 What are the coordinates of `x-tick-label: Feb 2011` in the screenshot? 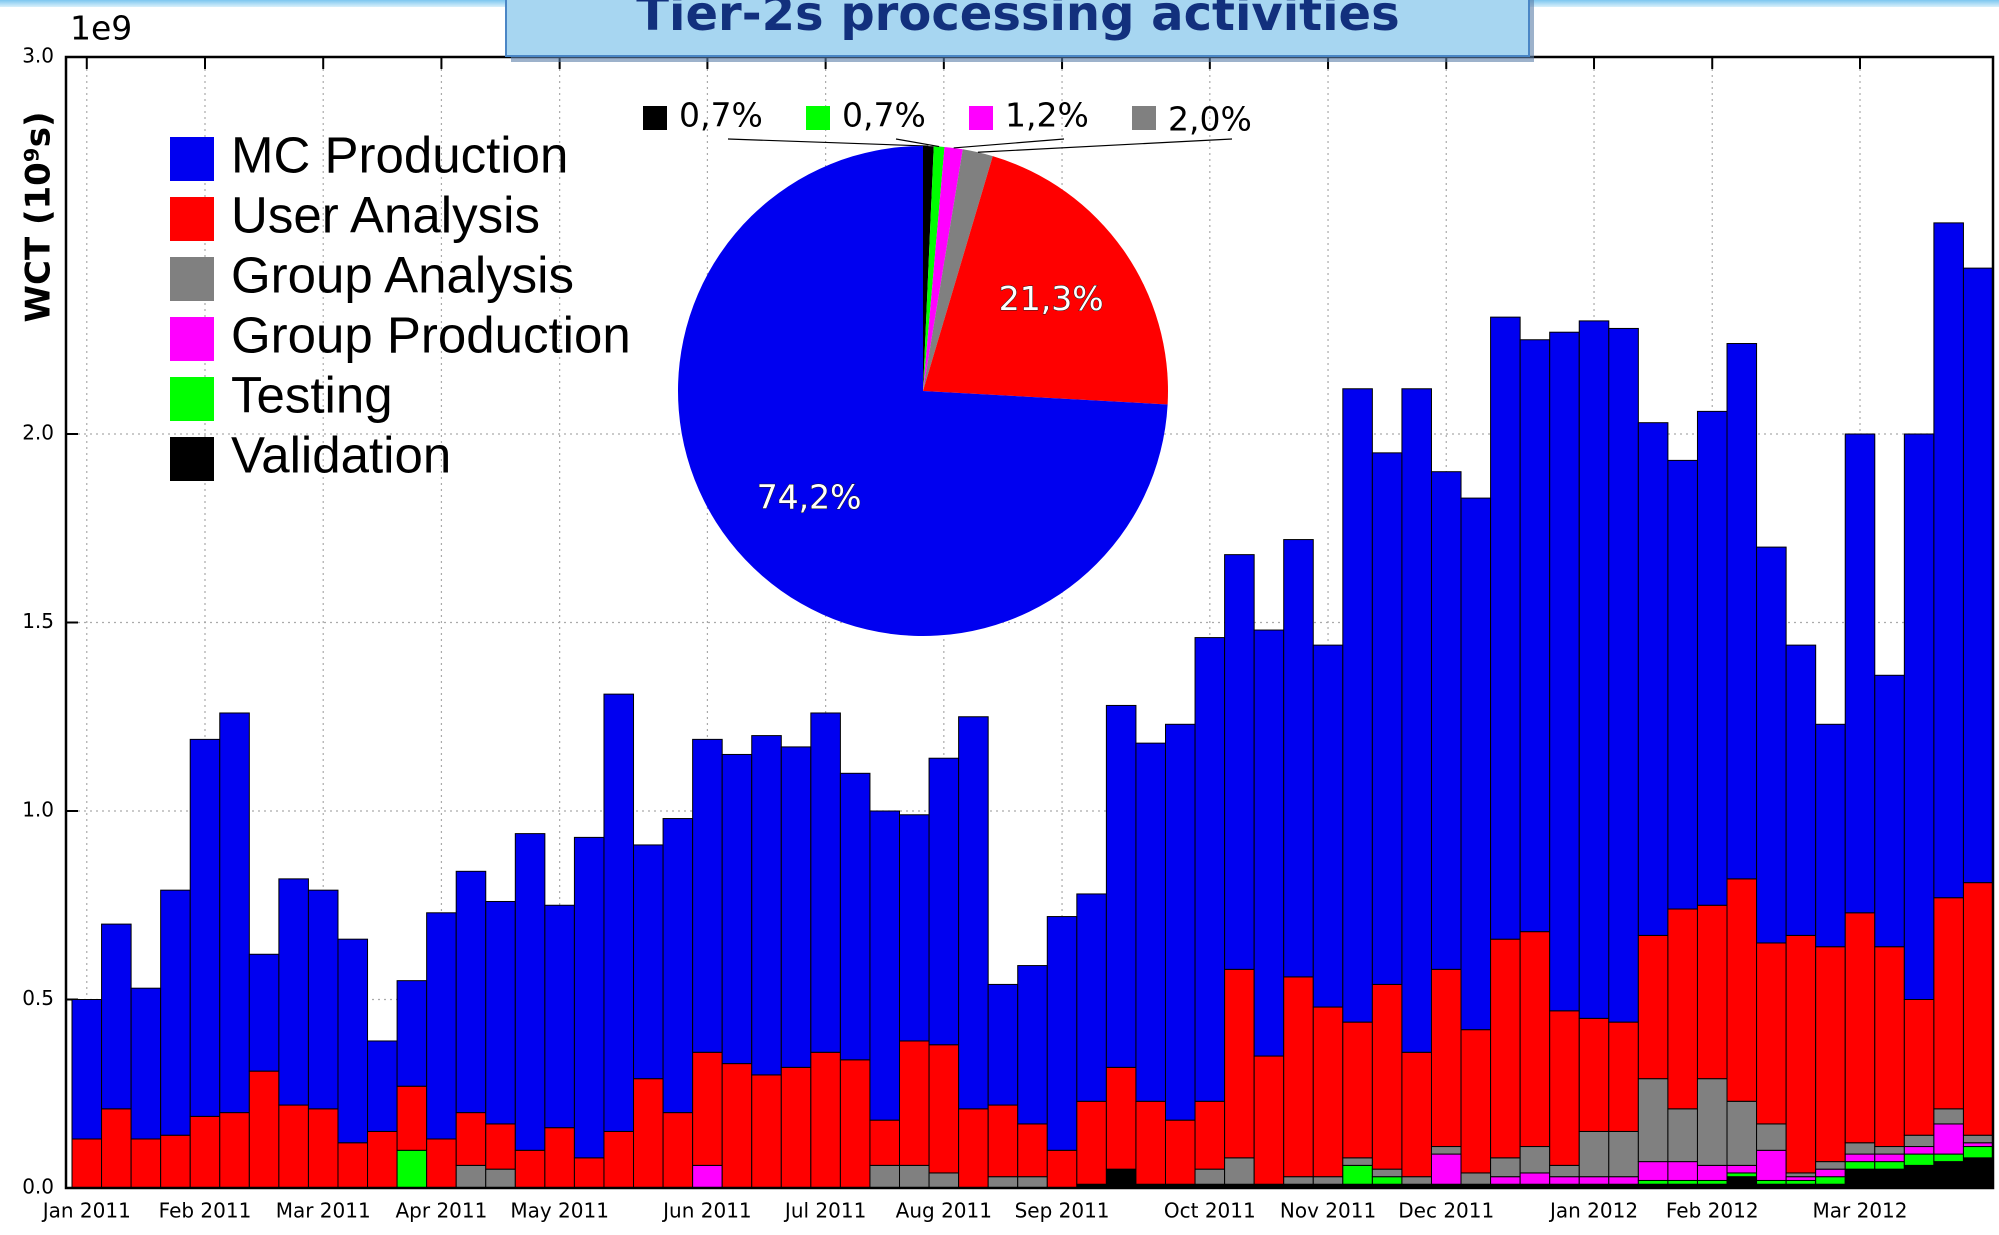 It's located at (205, 1211).